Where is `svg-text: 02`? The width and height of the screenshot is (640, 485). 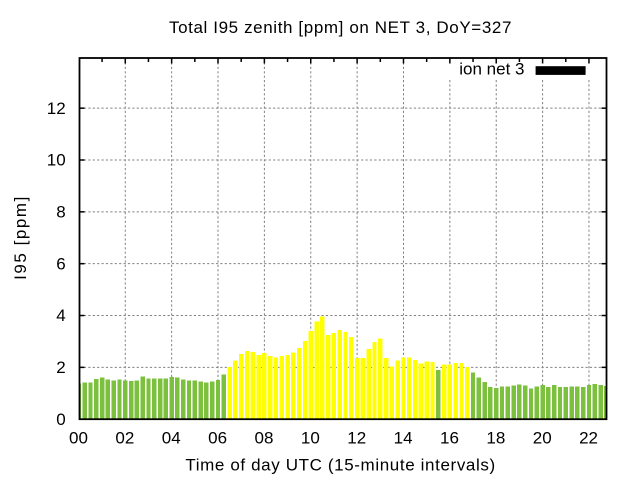
svg-text: 02 is located at coordinates (124, 437).